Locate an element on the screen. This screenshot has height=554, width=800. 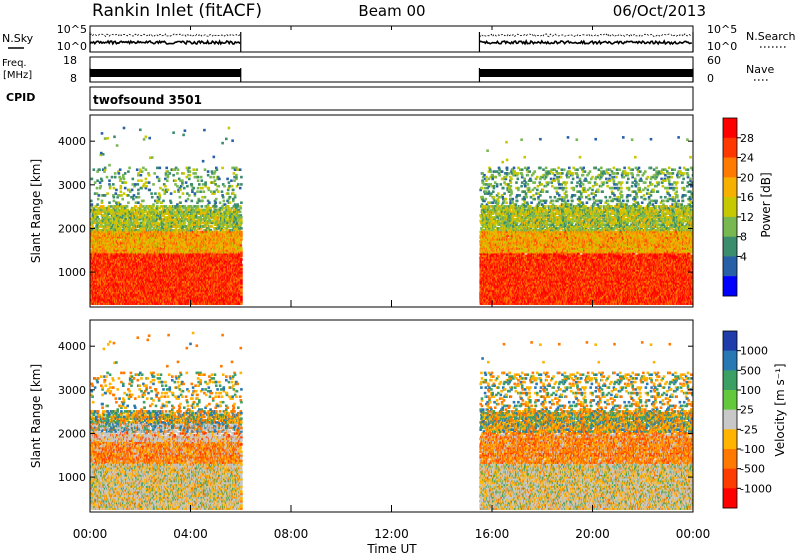
cpid-value: twofsound 3501 is located at coordinates (147, 100).